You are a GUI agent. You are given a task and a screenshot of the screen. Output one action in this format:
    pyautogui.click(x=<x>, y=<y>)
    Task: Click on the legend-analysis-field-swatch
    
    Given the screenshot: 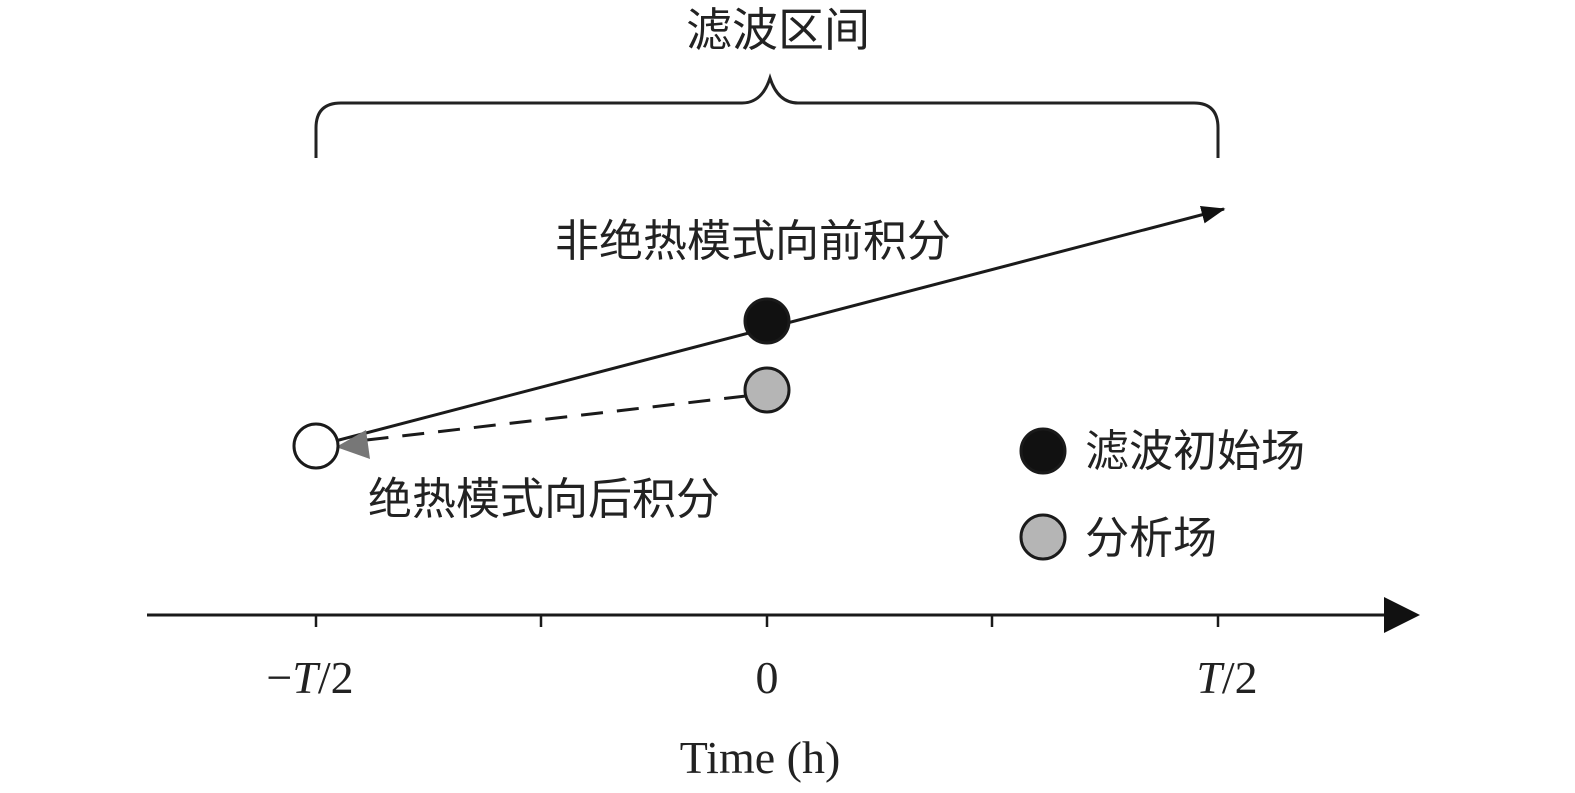 What is the action you would take?
    pyautogui.click(x=1043, y=537)
    